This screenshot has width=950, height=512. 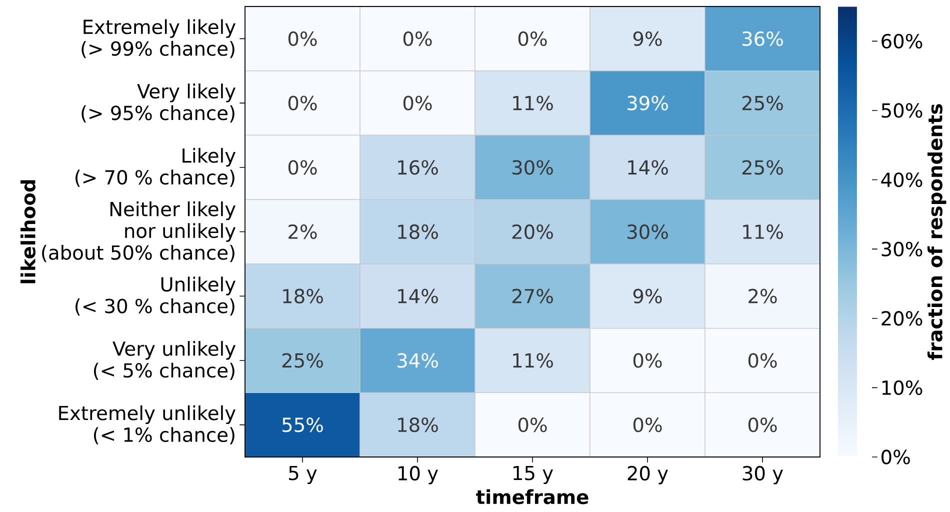 I want to click on color-bar-label: 30%, so click(x=902, y=249).